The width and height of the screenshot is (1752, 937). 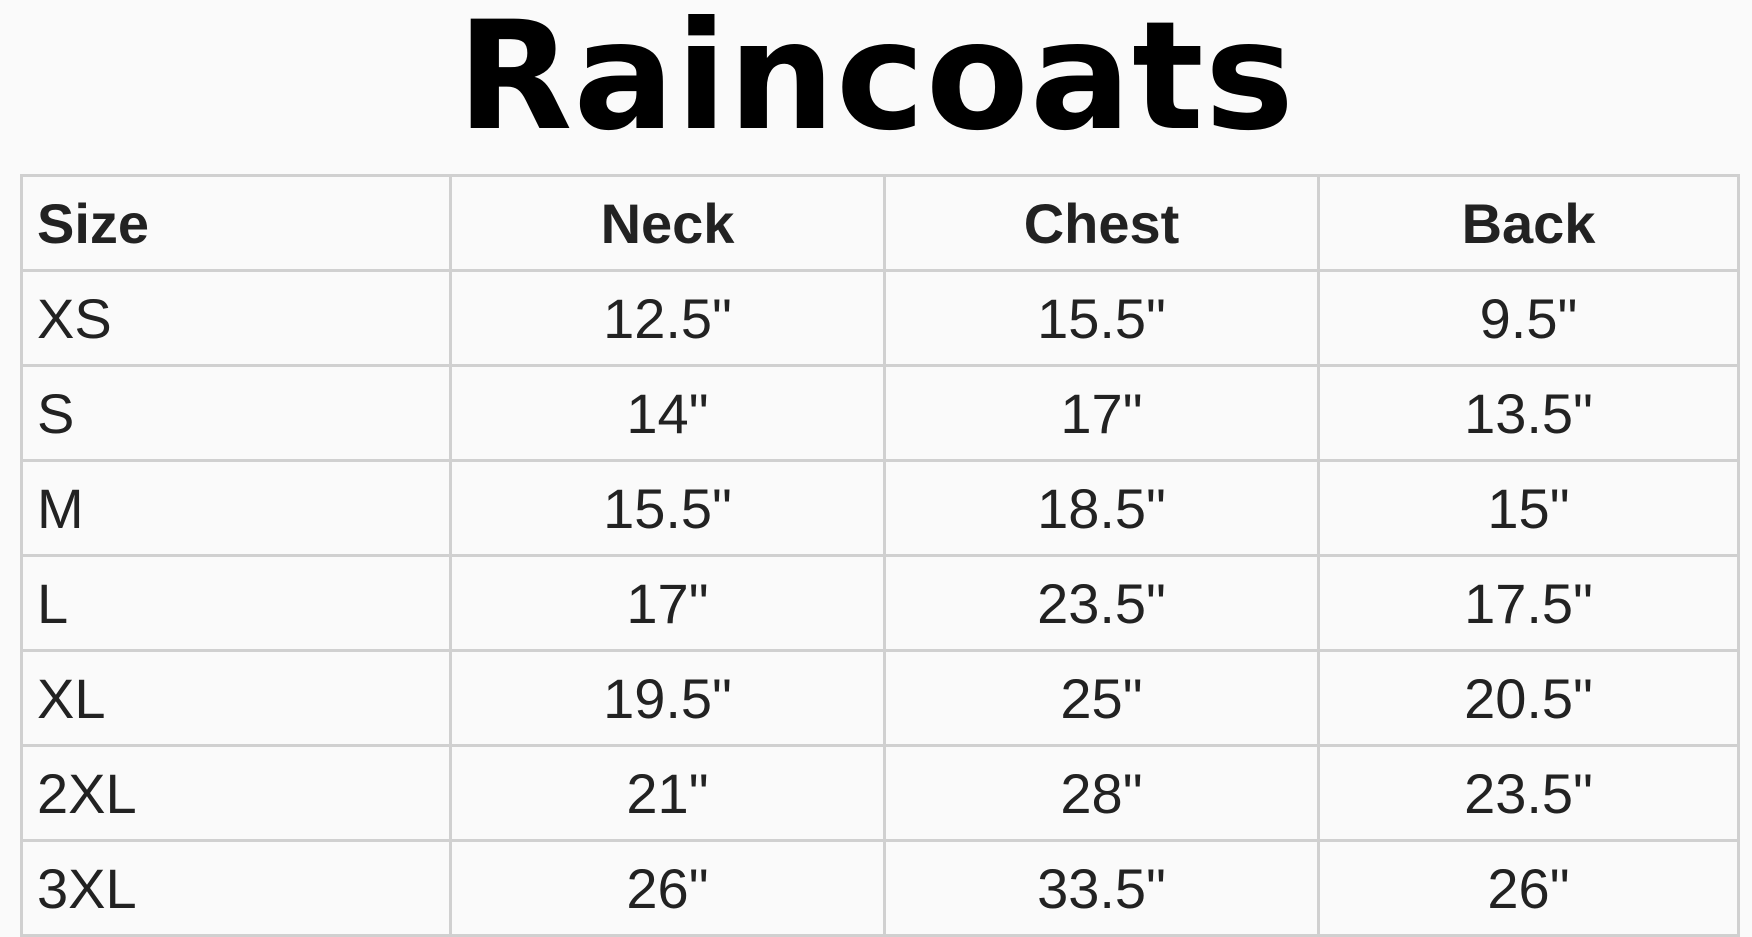 I want to click on cell-size: L, so click(x=236, y=603).